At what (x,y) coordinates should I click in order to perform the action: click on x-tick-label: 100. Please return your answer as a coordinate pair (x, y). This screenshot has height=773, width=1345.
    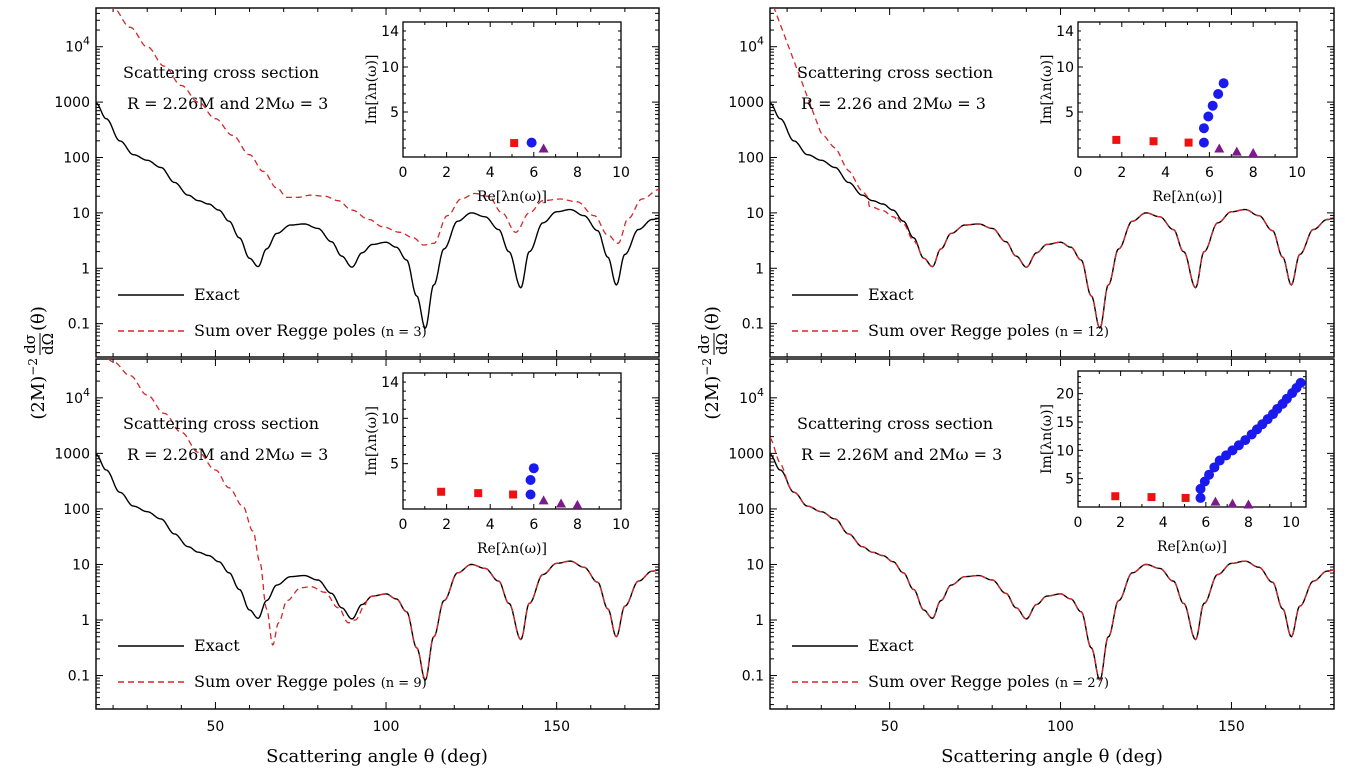
    Looking at the image, I should click on (1060, 727).